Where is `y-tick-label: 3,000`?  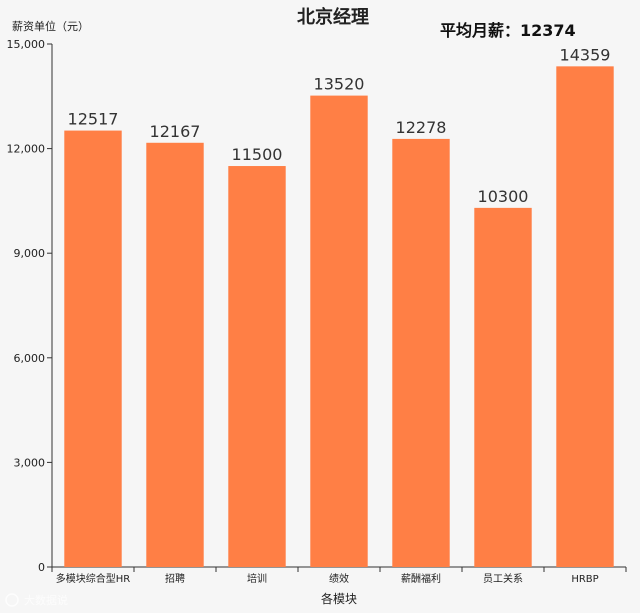 y-tick-label: 3,000 is located at coordinates (30, 462).